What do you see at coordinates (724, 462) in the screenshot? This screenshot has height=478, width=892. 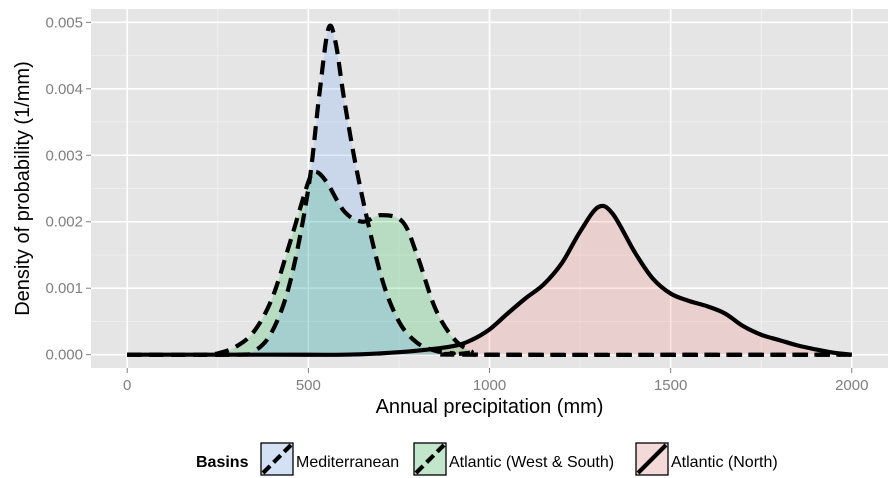 I see `legend-label: Atlantic (North)` at bounding box center [724, 462].